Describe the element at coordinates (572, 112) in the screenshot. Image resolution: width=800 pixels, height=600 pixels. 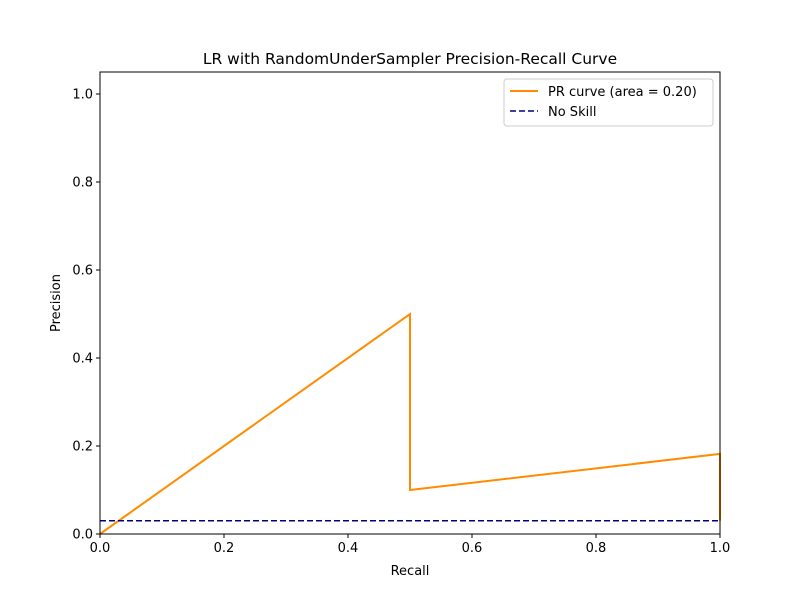
I see `legend-label-no-skill: No Skill` at that location.